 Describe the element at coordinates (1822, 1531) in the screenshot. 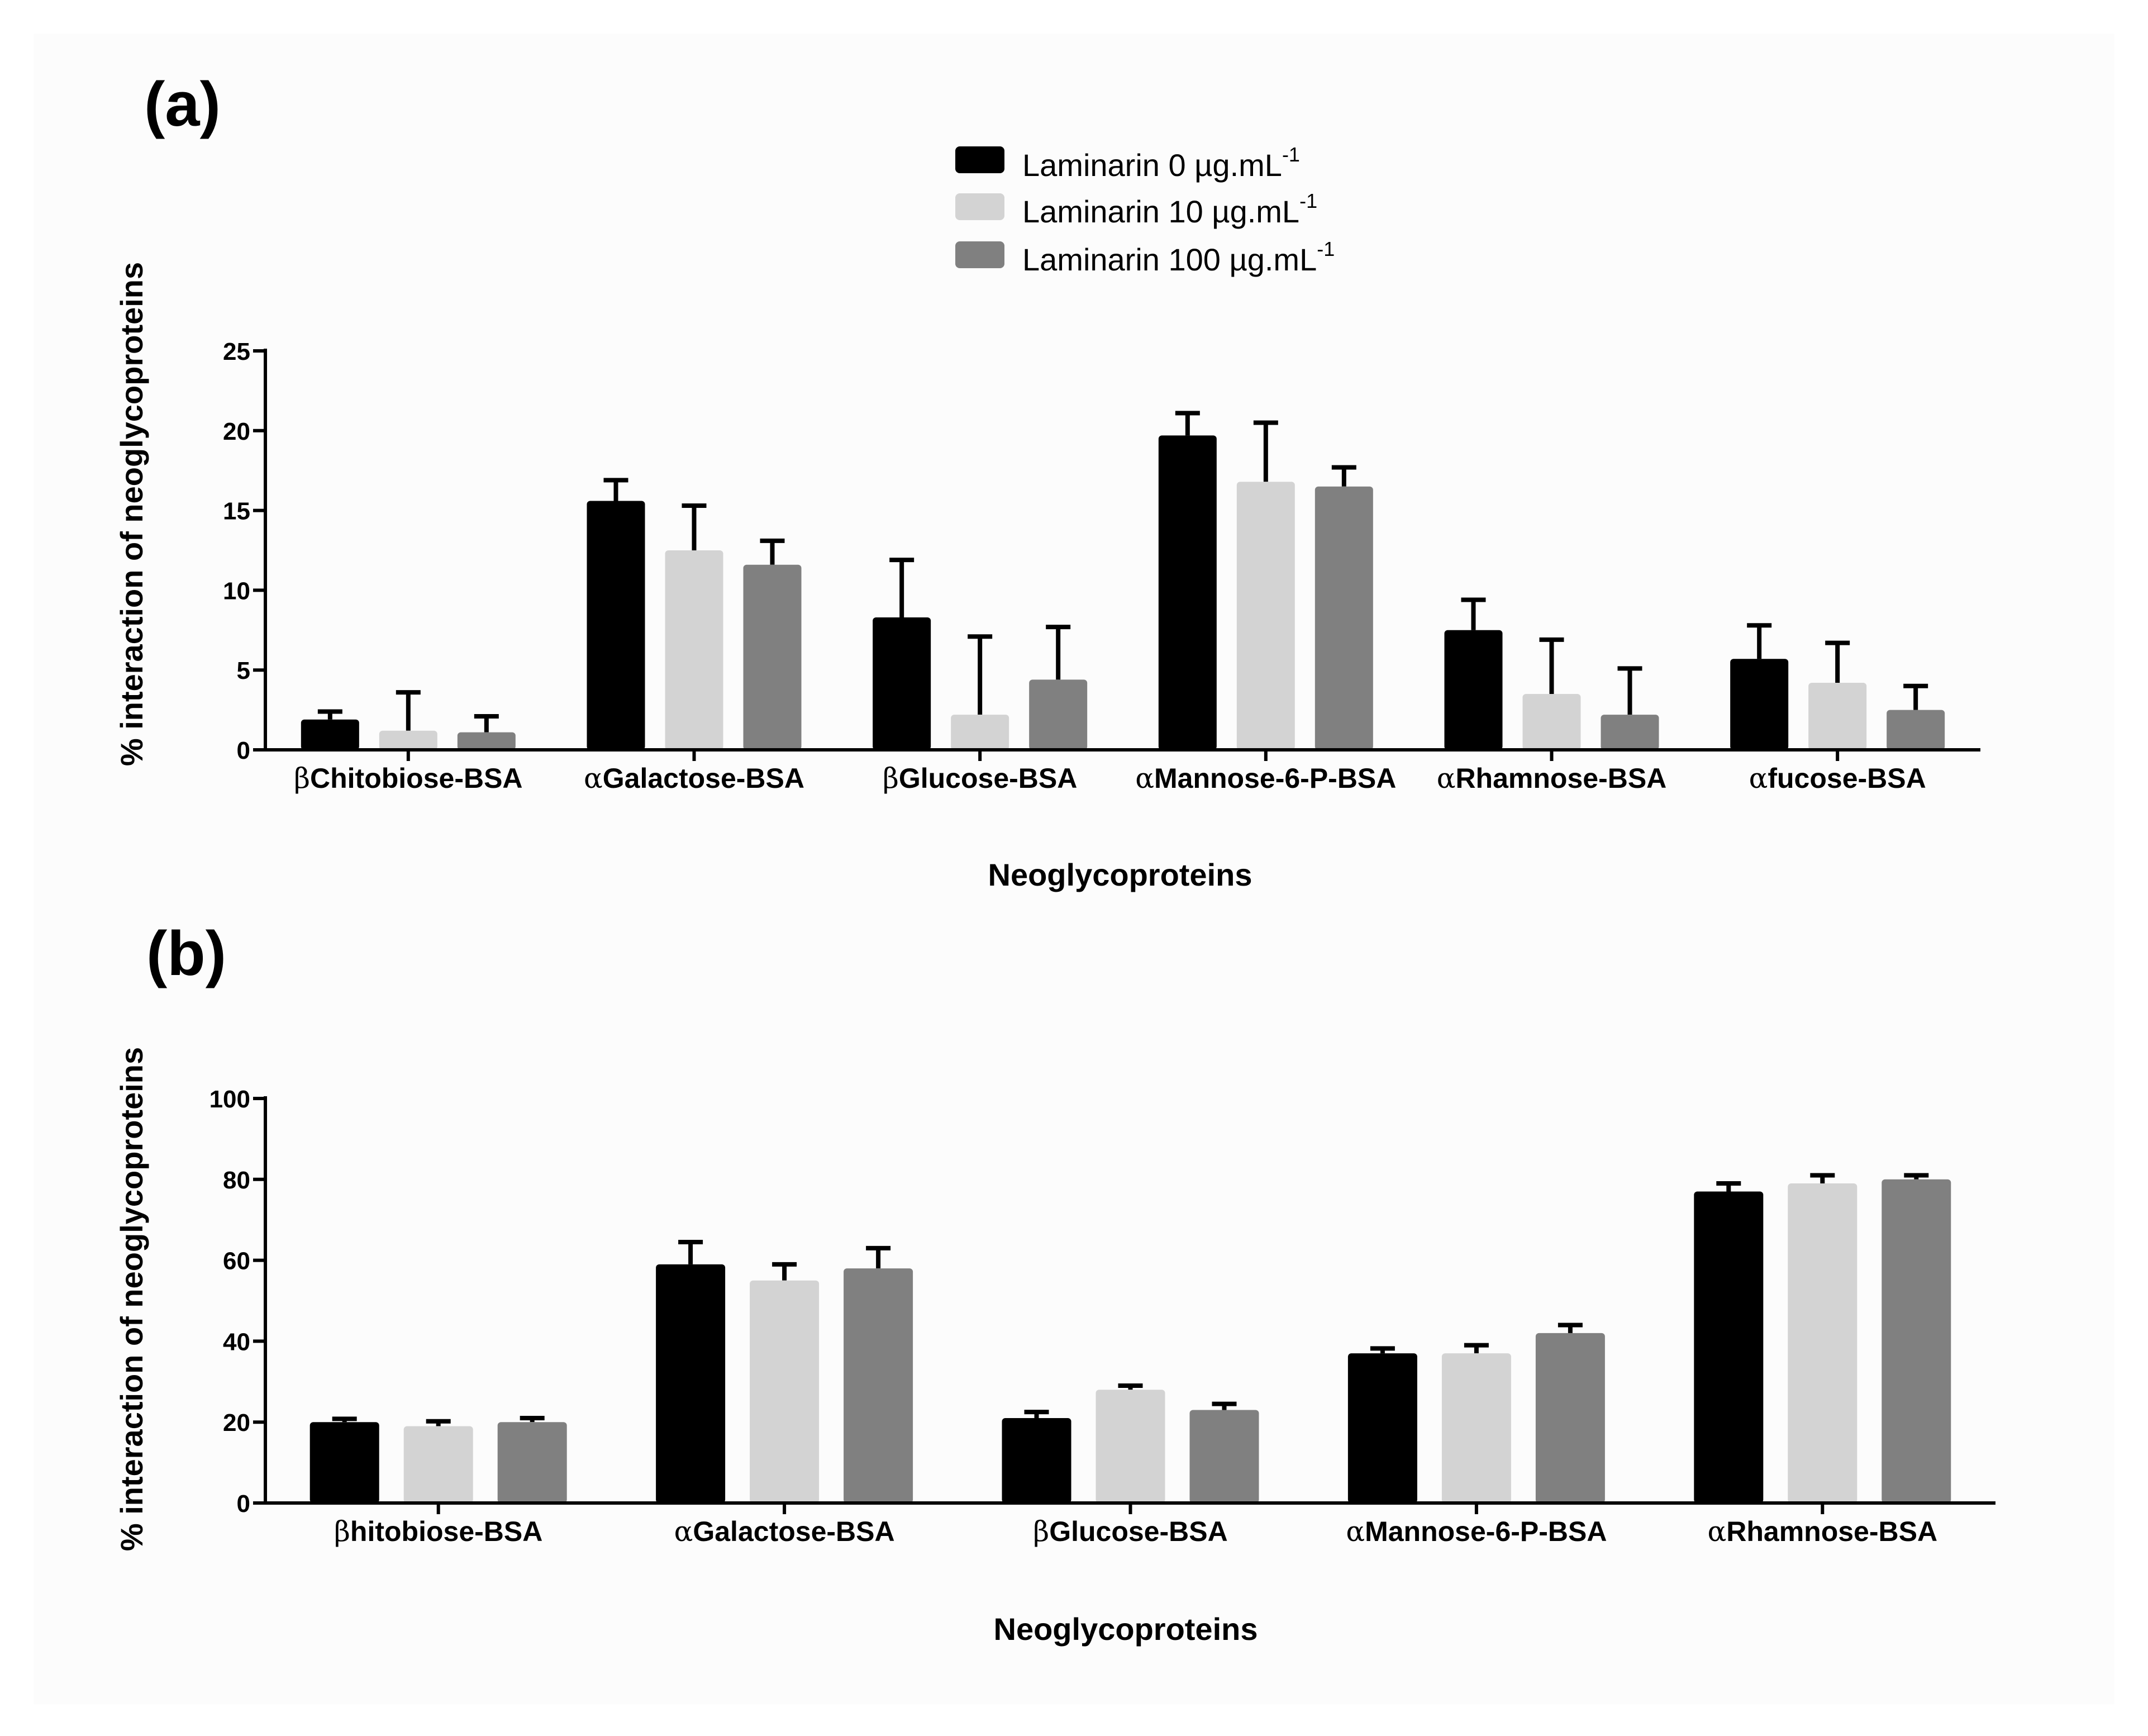

I see `x-tick-label-b: αRhamnose-BSA` at that location.